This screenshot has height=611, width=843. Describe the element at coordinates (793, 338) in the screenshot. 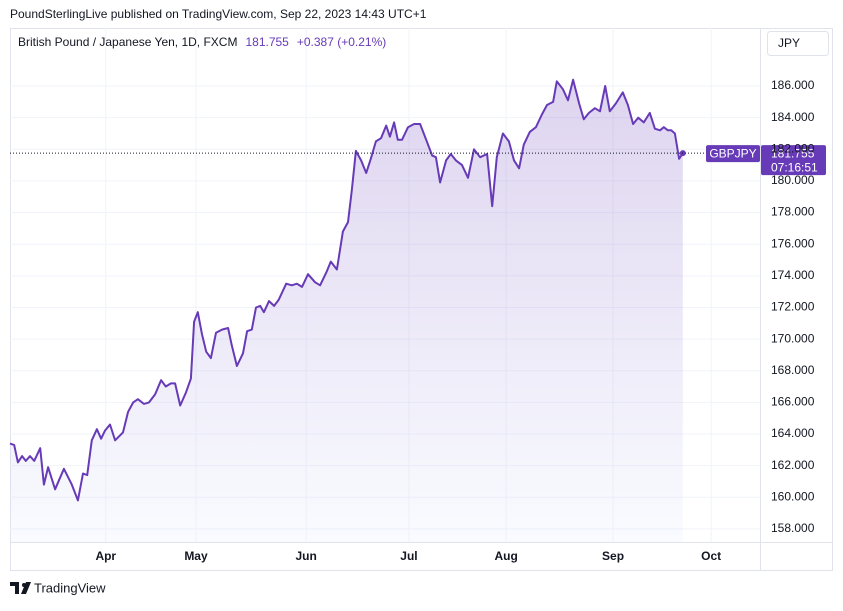

I see `y-tick-label: 170.000` at that location.